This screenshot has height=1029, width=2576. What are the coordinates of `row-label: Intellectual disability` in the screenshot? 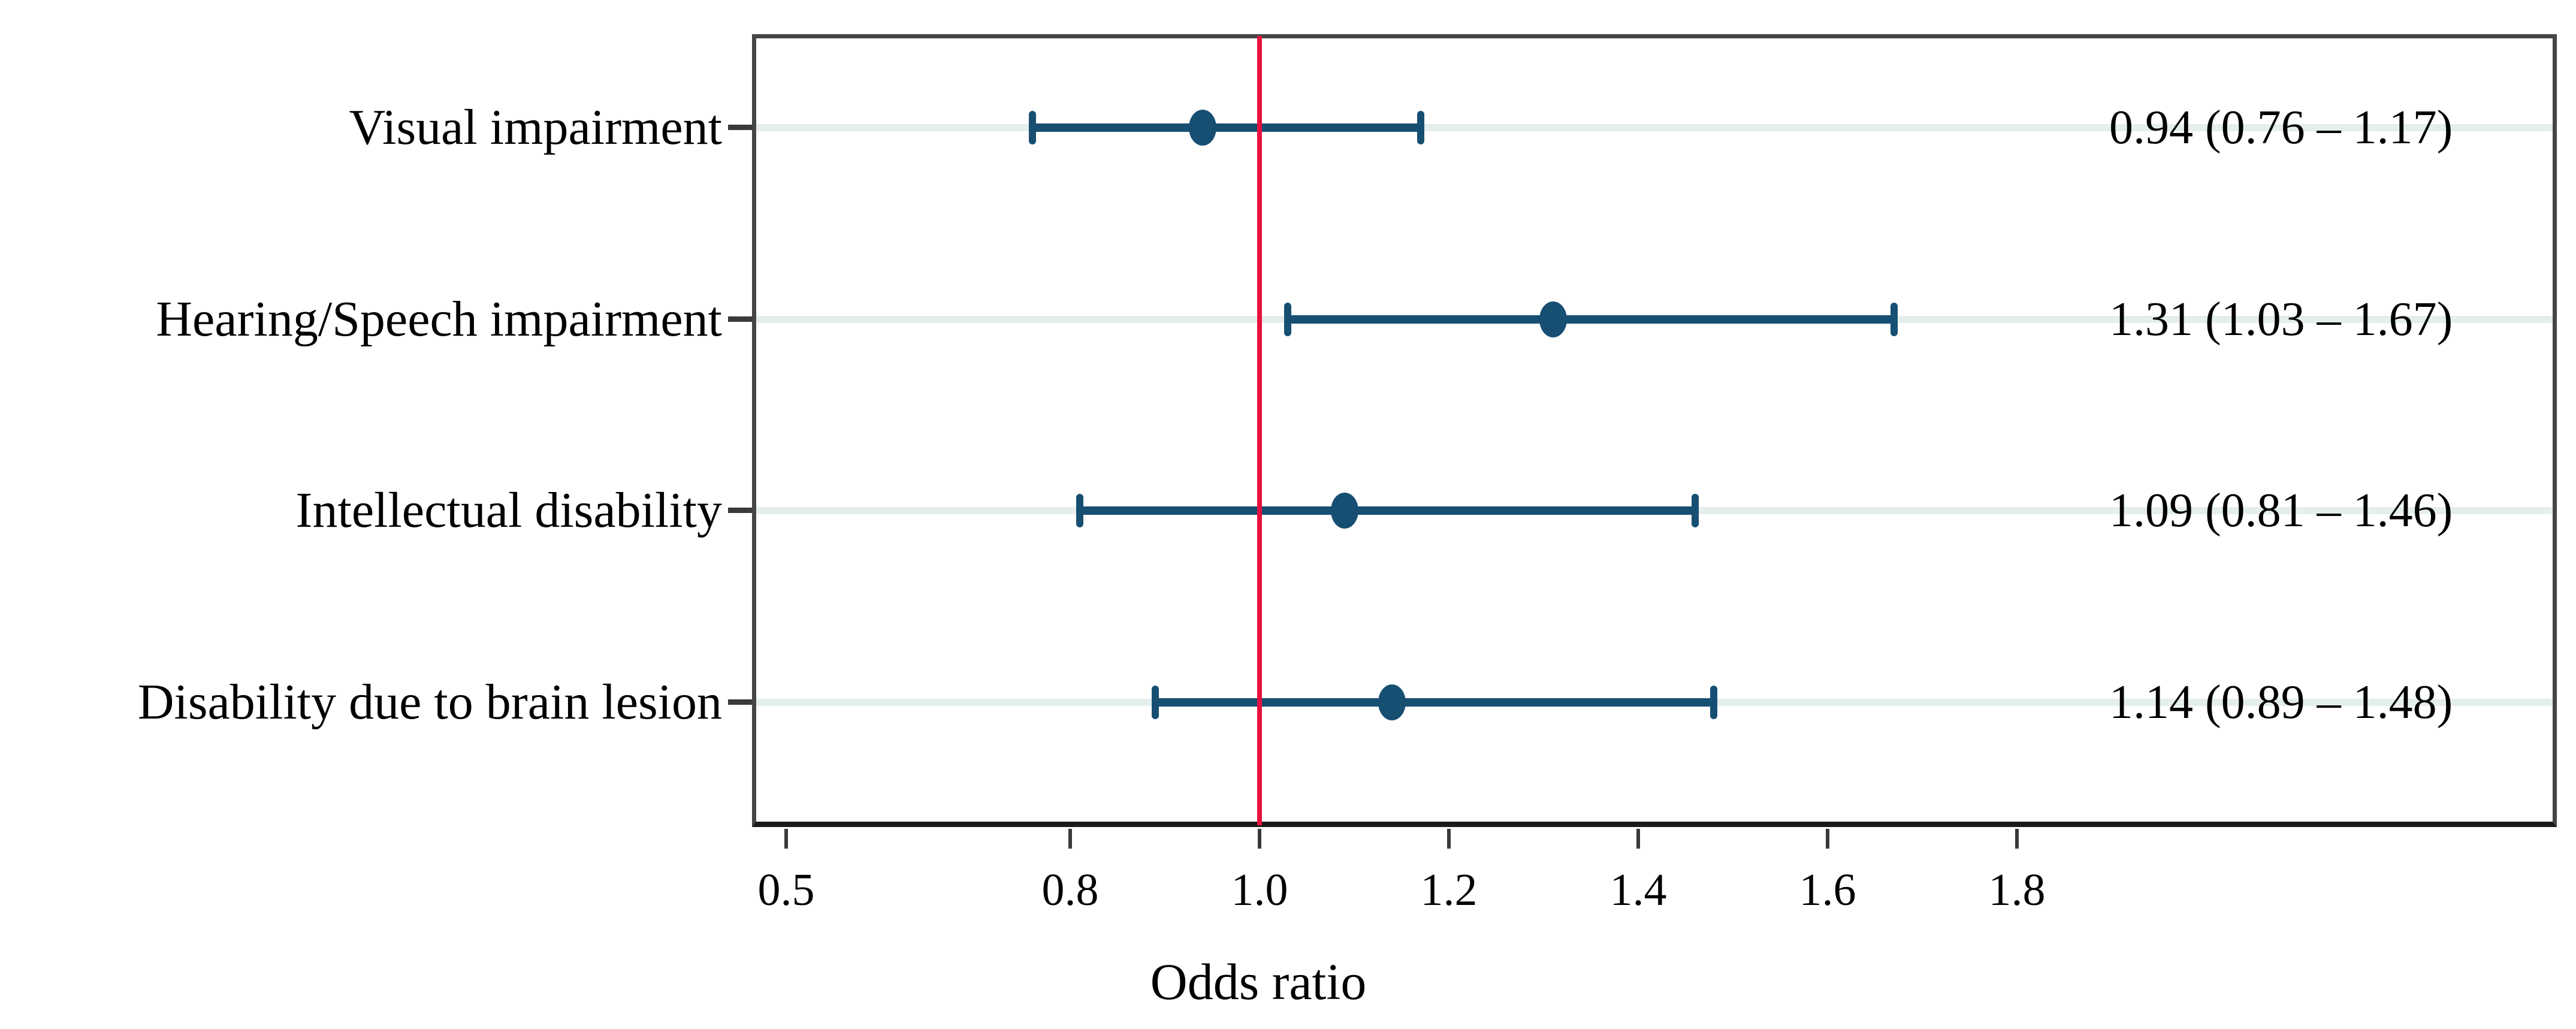 It's located at (509, 510).